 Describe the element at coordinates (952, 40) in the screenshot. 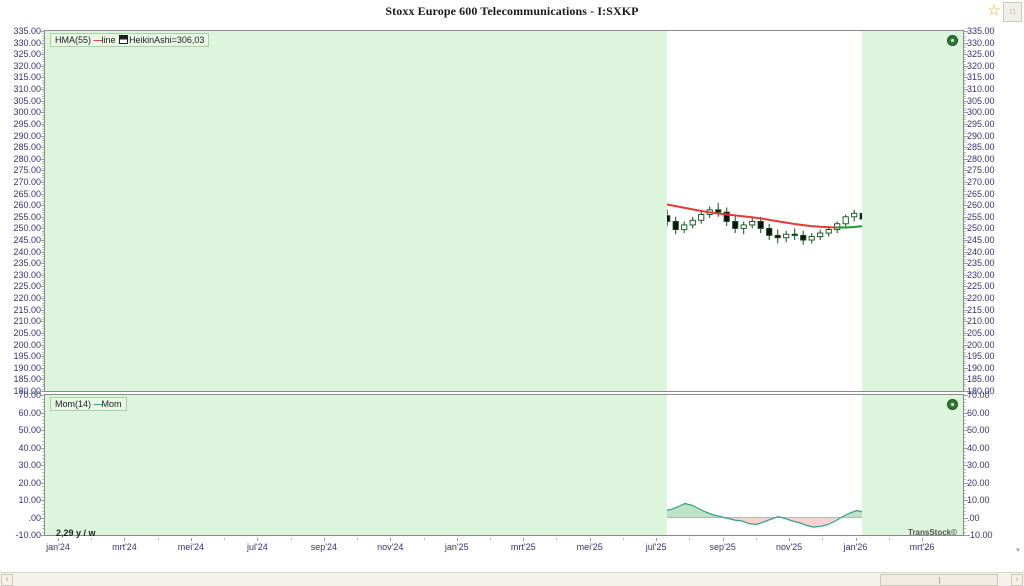

I see `price-panel-gear-icon` at that location.